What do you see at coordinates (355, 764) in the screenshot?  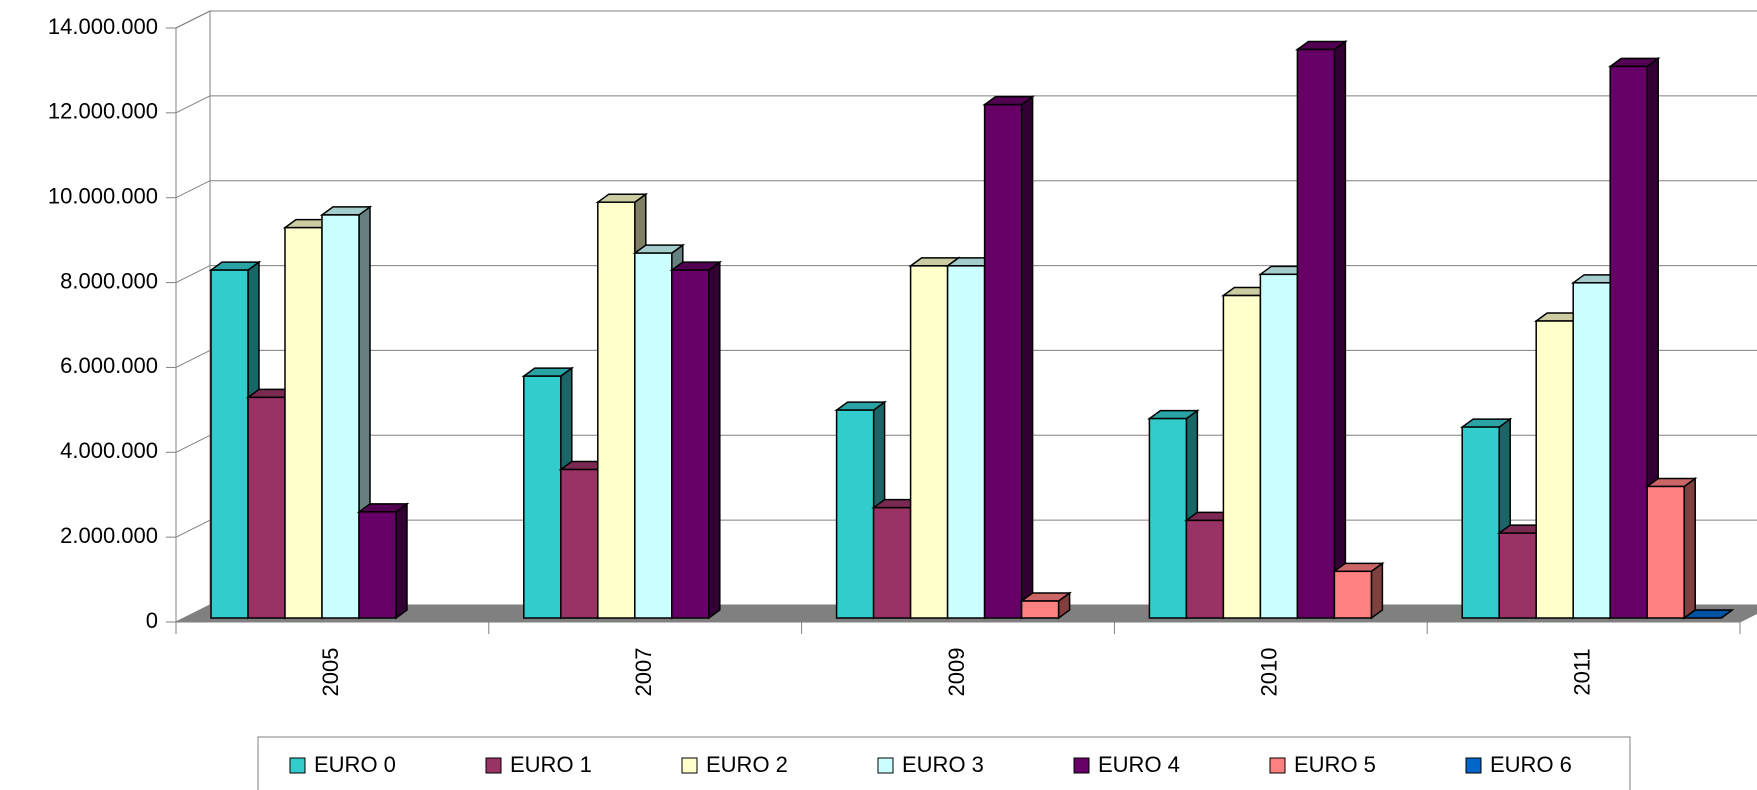 I see `legend-label: EURO 0` at bounding box center [355, 764].